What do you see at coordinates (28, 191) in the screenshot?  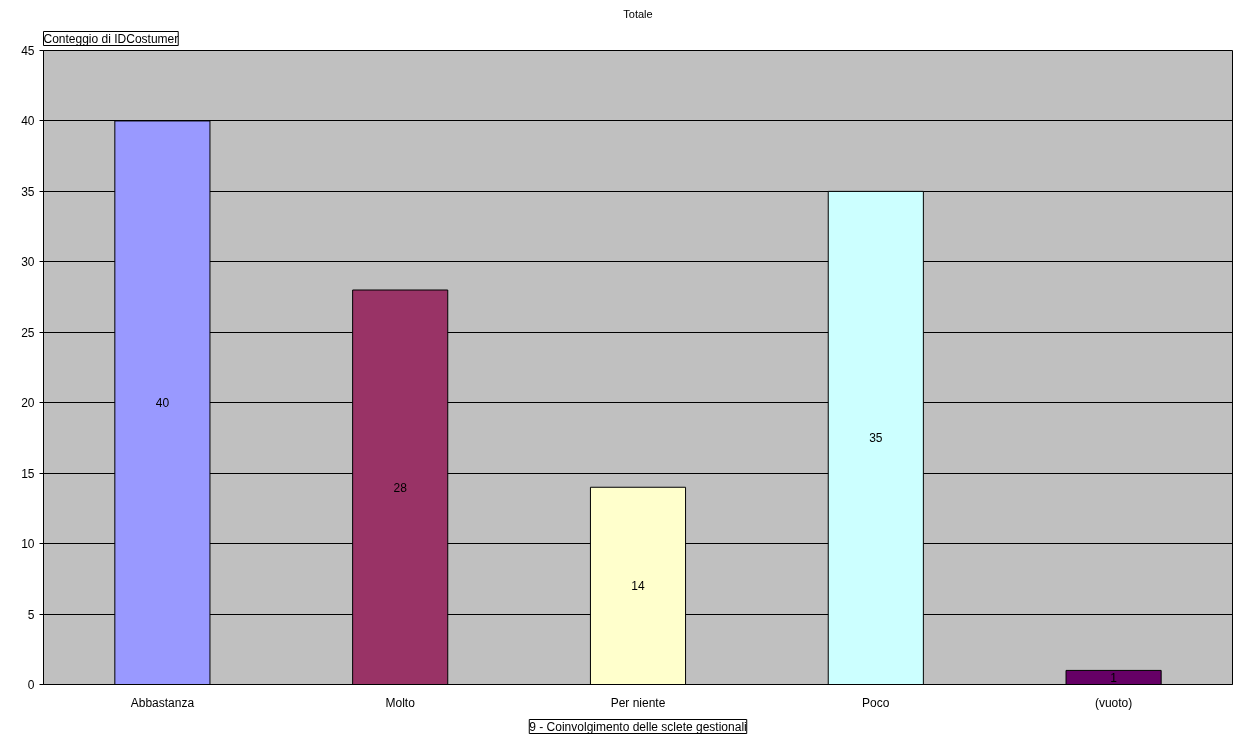 I see `y-tick-label: 35` at bounding box center [28, 191].